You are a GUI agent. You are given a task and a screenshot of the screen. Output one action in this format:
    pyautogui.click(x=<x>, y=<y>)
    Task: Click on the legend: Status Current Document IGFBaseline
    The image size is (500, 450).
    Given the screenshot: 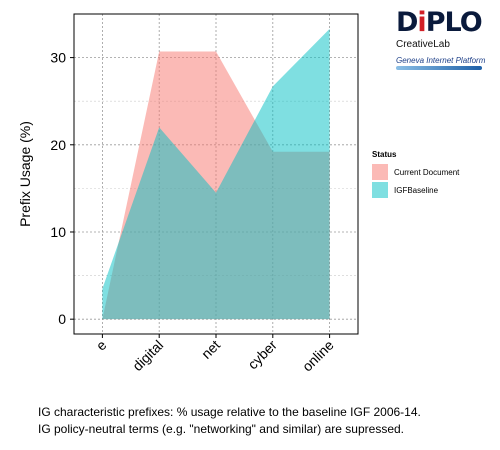 What is the action you would take?
    pyautogui.click(x=415, y=174)
    